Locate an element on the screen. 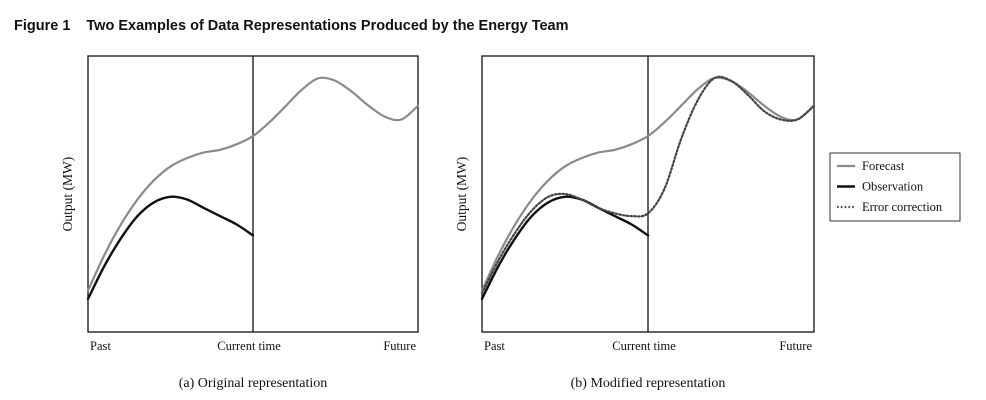 The image size is (986, 400). panel-b-x-tick-future: Future is located at coordinates (795, 346).